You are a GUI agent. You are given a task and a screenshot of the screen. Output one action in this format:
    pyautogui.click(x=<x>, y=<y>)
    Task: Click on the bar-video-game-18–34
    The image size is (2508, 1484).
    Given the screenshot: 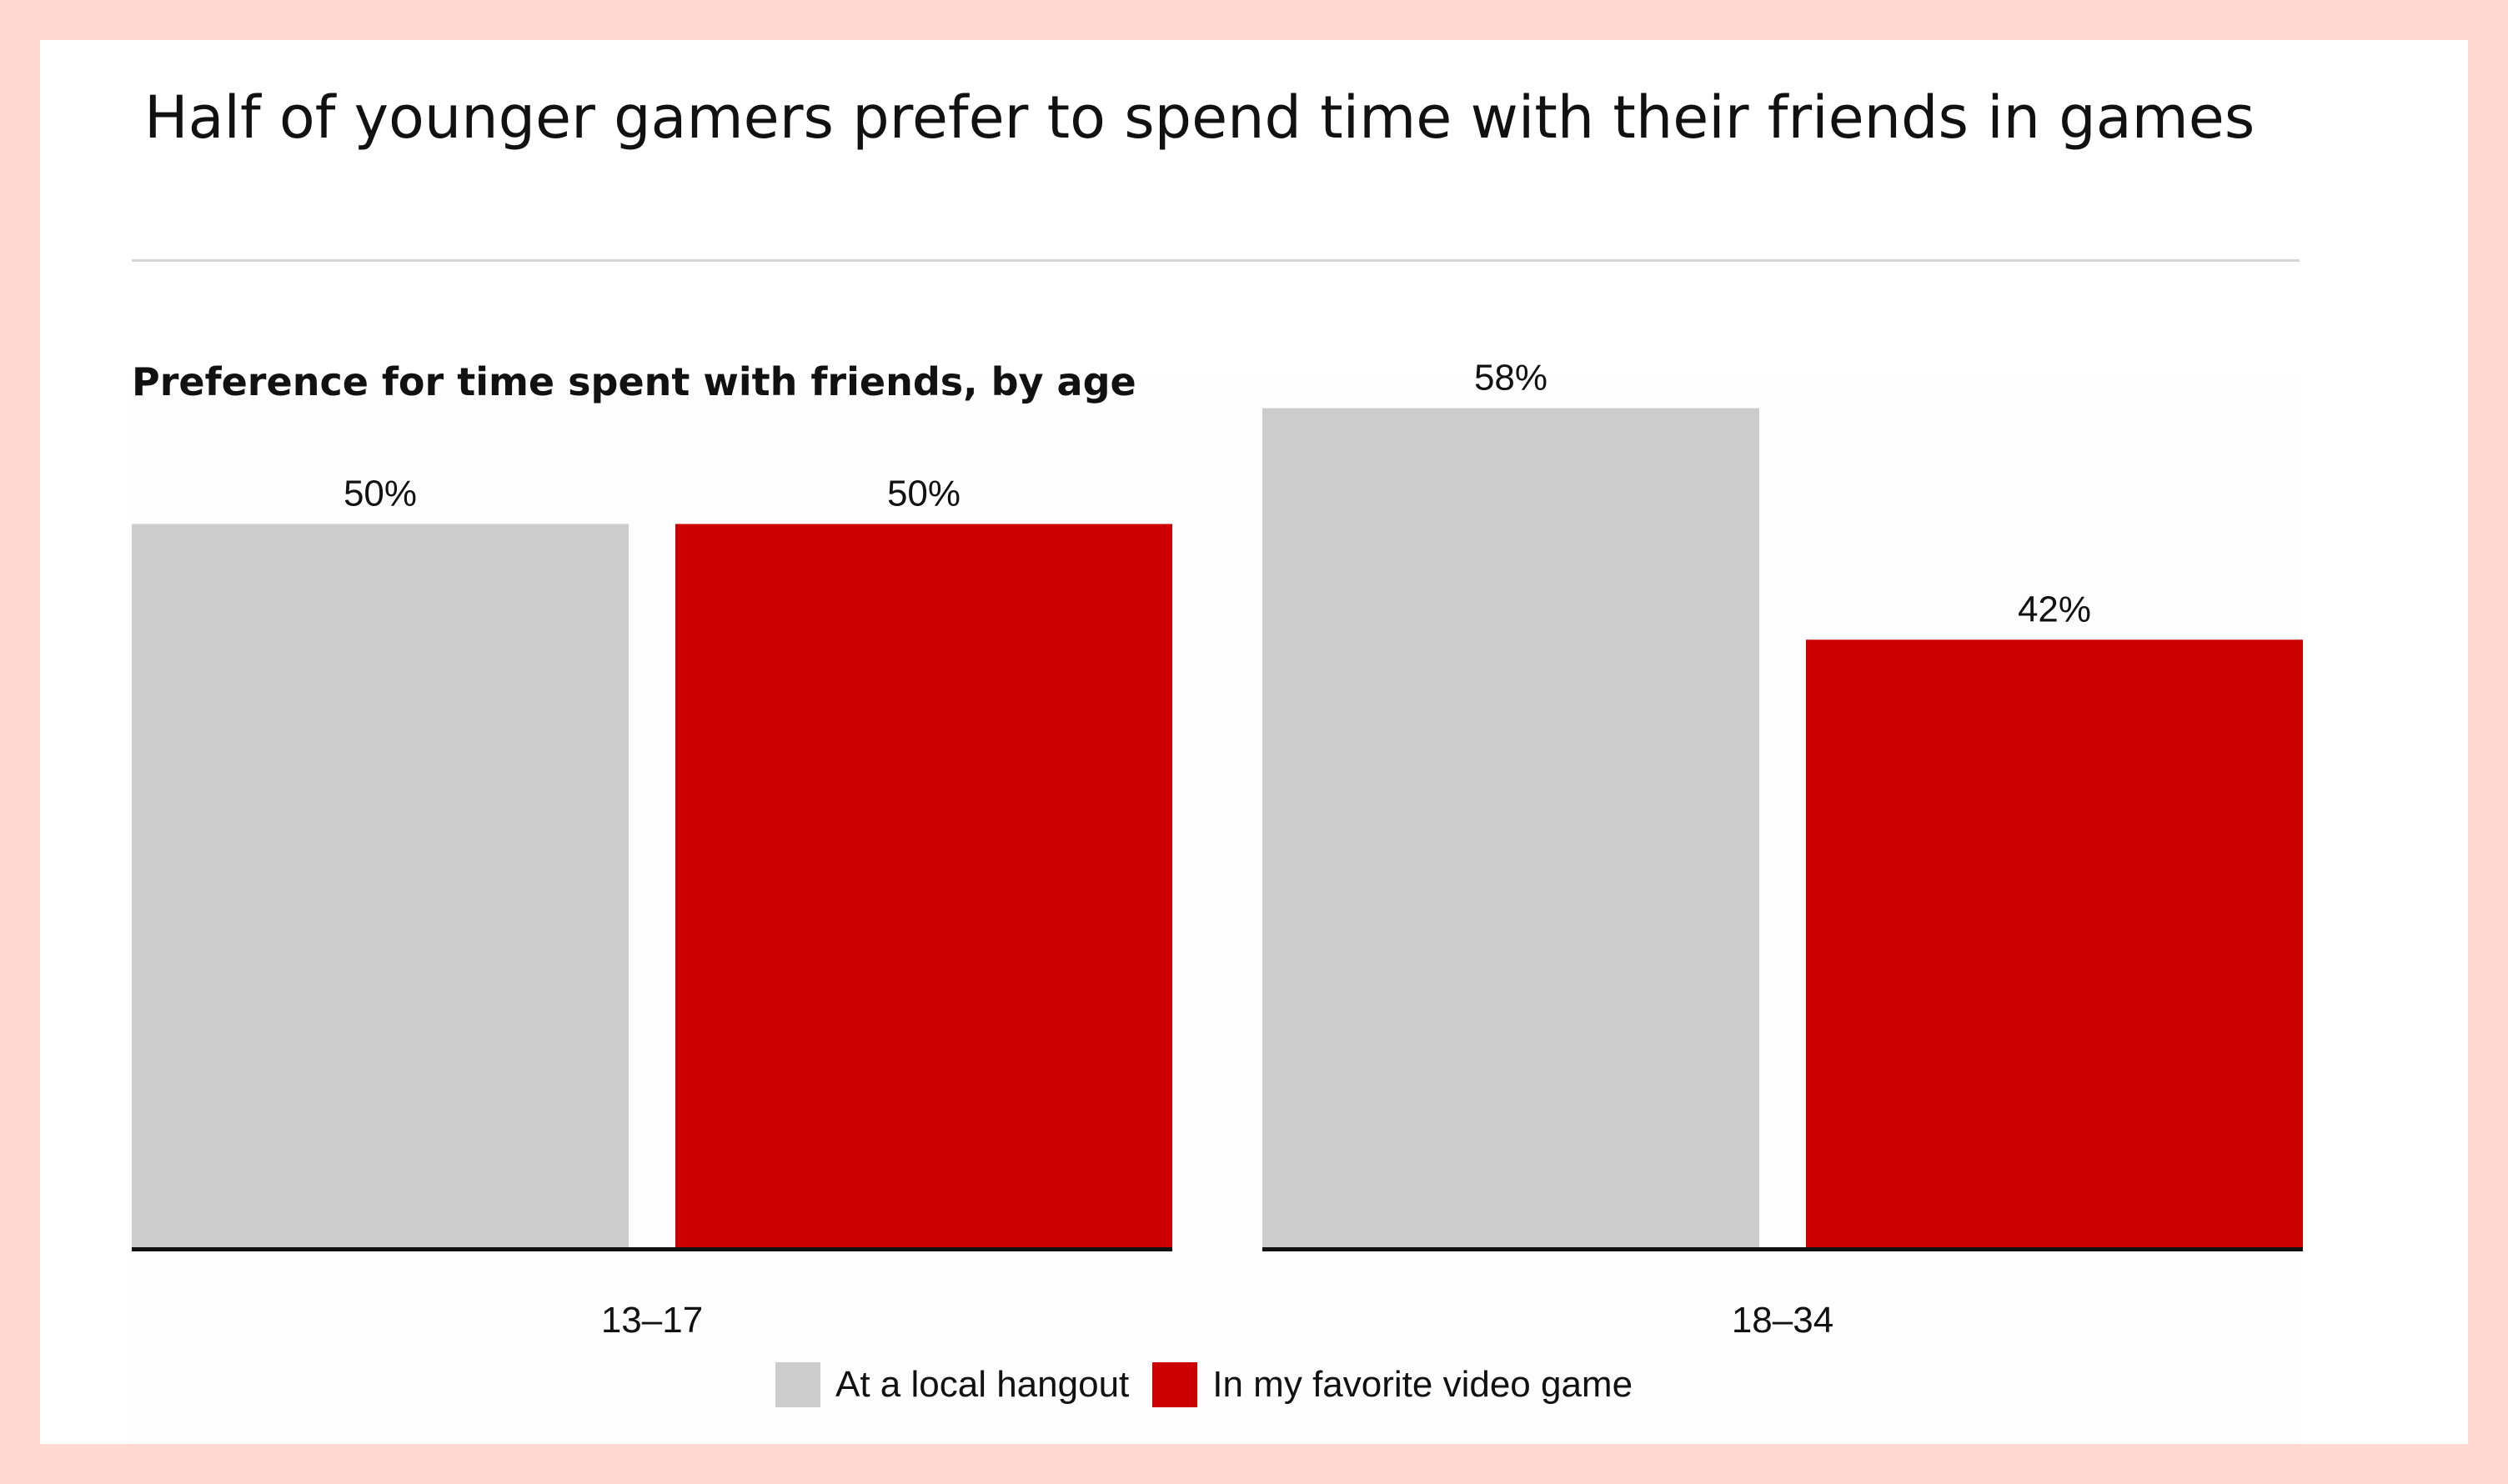 What is the action you would take?
    pyautogui.click(x=2054, y=943)
    